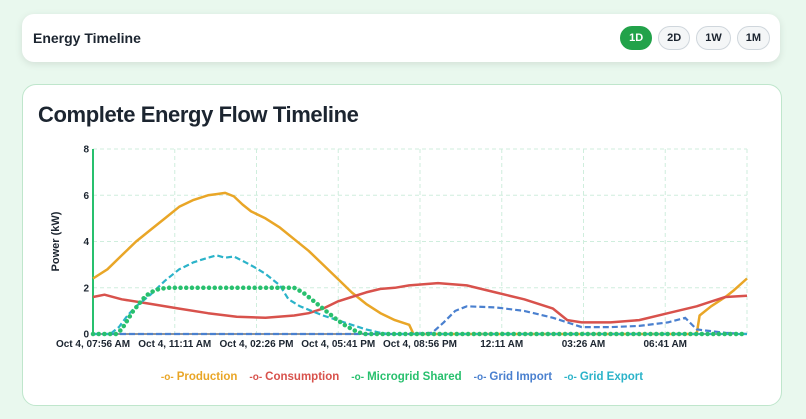 The image size is (806, 419). What do you see at coordinates (56, 241) in the screenshot?
I see `y-axis-label: Power (kW)` at bounding box center [56, 241].